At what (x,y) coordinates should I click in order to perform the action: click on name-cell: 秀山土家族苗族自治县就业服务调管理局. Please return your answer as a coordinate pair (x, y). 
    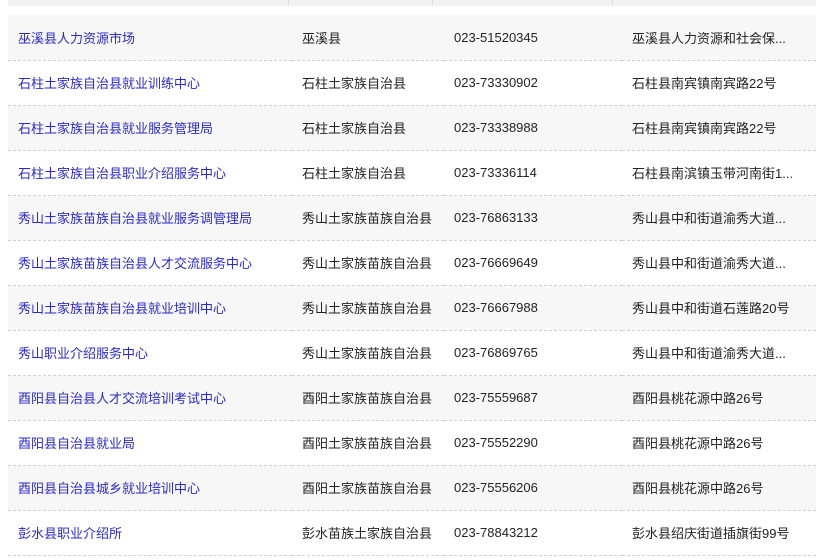
    Looking at the image, I should click on (150, 217).